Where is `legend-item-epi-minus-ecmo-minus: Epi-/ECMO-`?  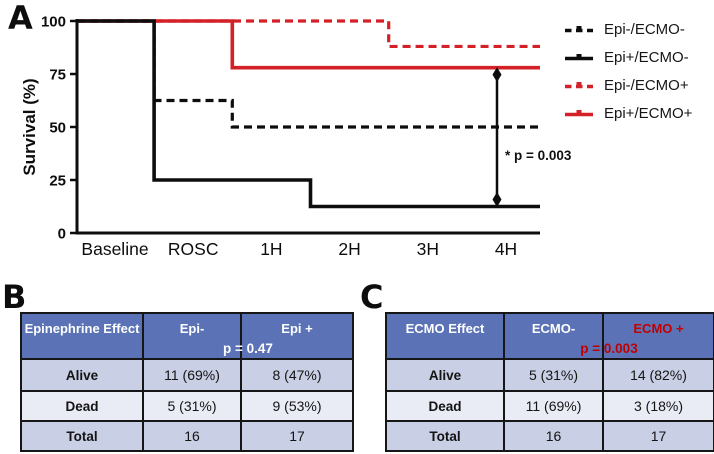 legend-item-epi-minus-ecmo-minus: Epi-/ECMO- is located at coordinates (627, 29).